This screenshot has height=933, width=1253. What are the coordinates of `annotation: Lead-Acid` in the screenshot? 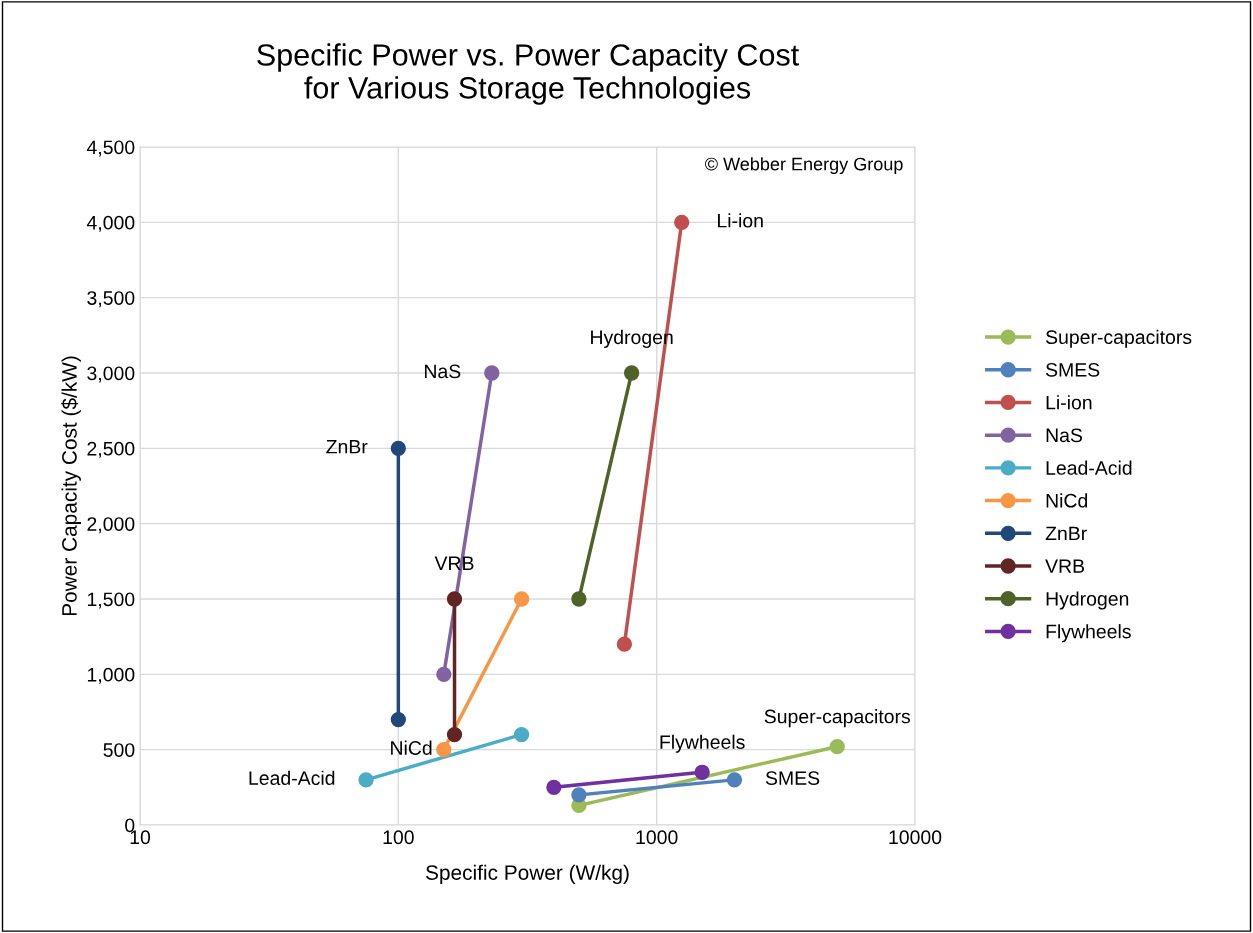 It's located at (292, 778).